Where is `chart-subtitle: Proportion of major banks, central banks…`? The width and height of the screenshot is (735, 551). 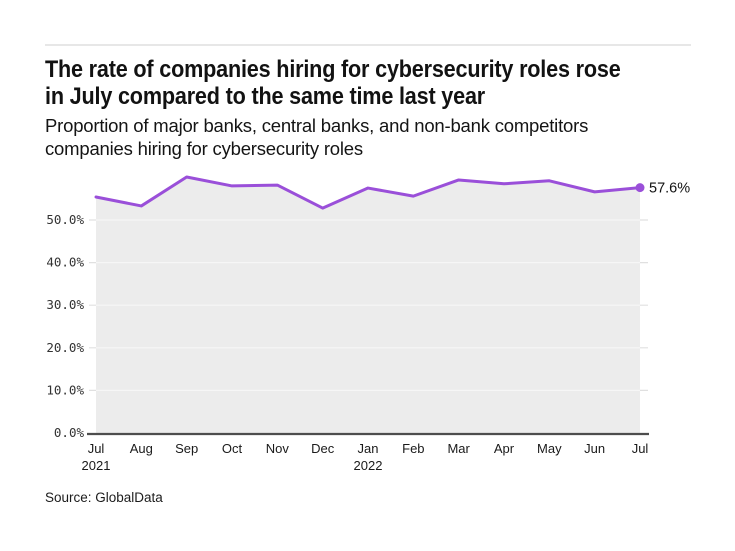 chart-subtitle: Proportion of major banks, central banks… is located at coordinates (316, 137).